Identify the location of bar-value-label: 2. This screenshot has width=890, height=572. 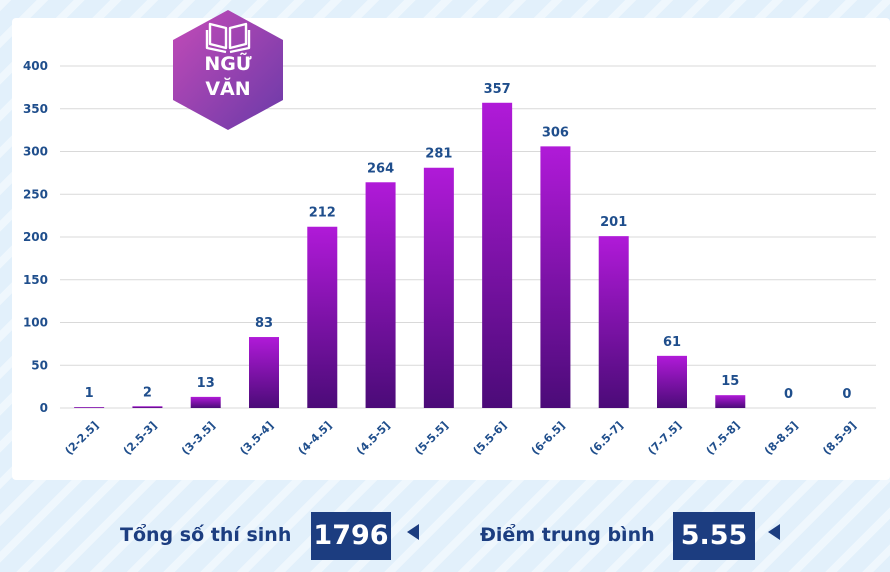
(147, 392).